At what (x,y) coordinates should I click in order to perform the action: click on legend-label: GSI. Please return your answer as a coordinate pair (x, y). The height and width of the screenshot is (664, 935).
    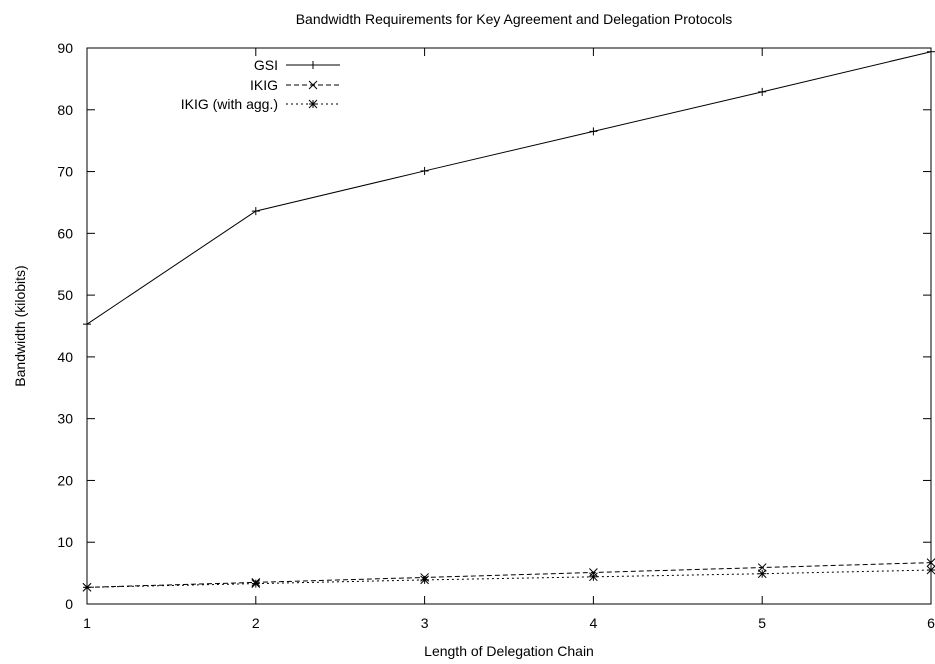
    Looking at the image, I should click on (266, 65).